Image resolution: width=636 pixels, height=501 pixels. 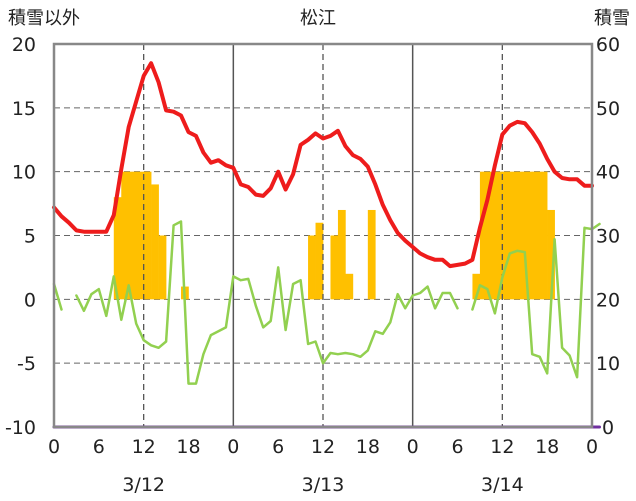 What do you see at coordinates (608, 364) in the screenshot?
I see `right-tick-label: 10` at bounding box center [608, 364].